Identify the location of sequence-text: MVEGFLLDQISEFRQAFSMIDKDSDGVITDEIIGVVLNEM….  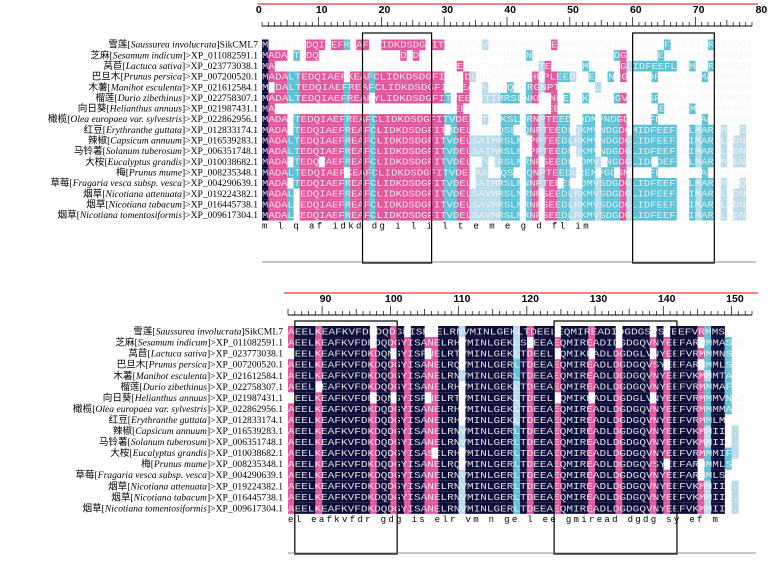
(507, 46).